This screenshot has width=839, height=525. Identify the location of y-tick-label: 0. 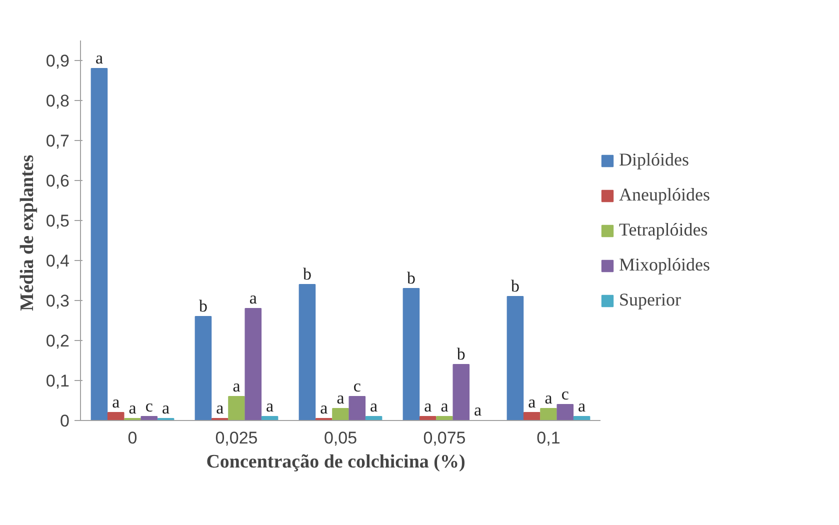
(65, 421).